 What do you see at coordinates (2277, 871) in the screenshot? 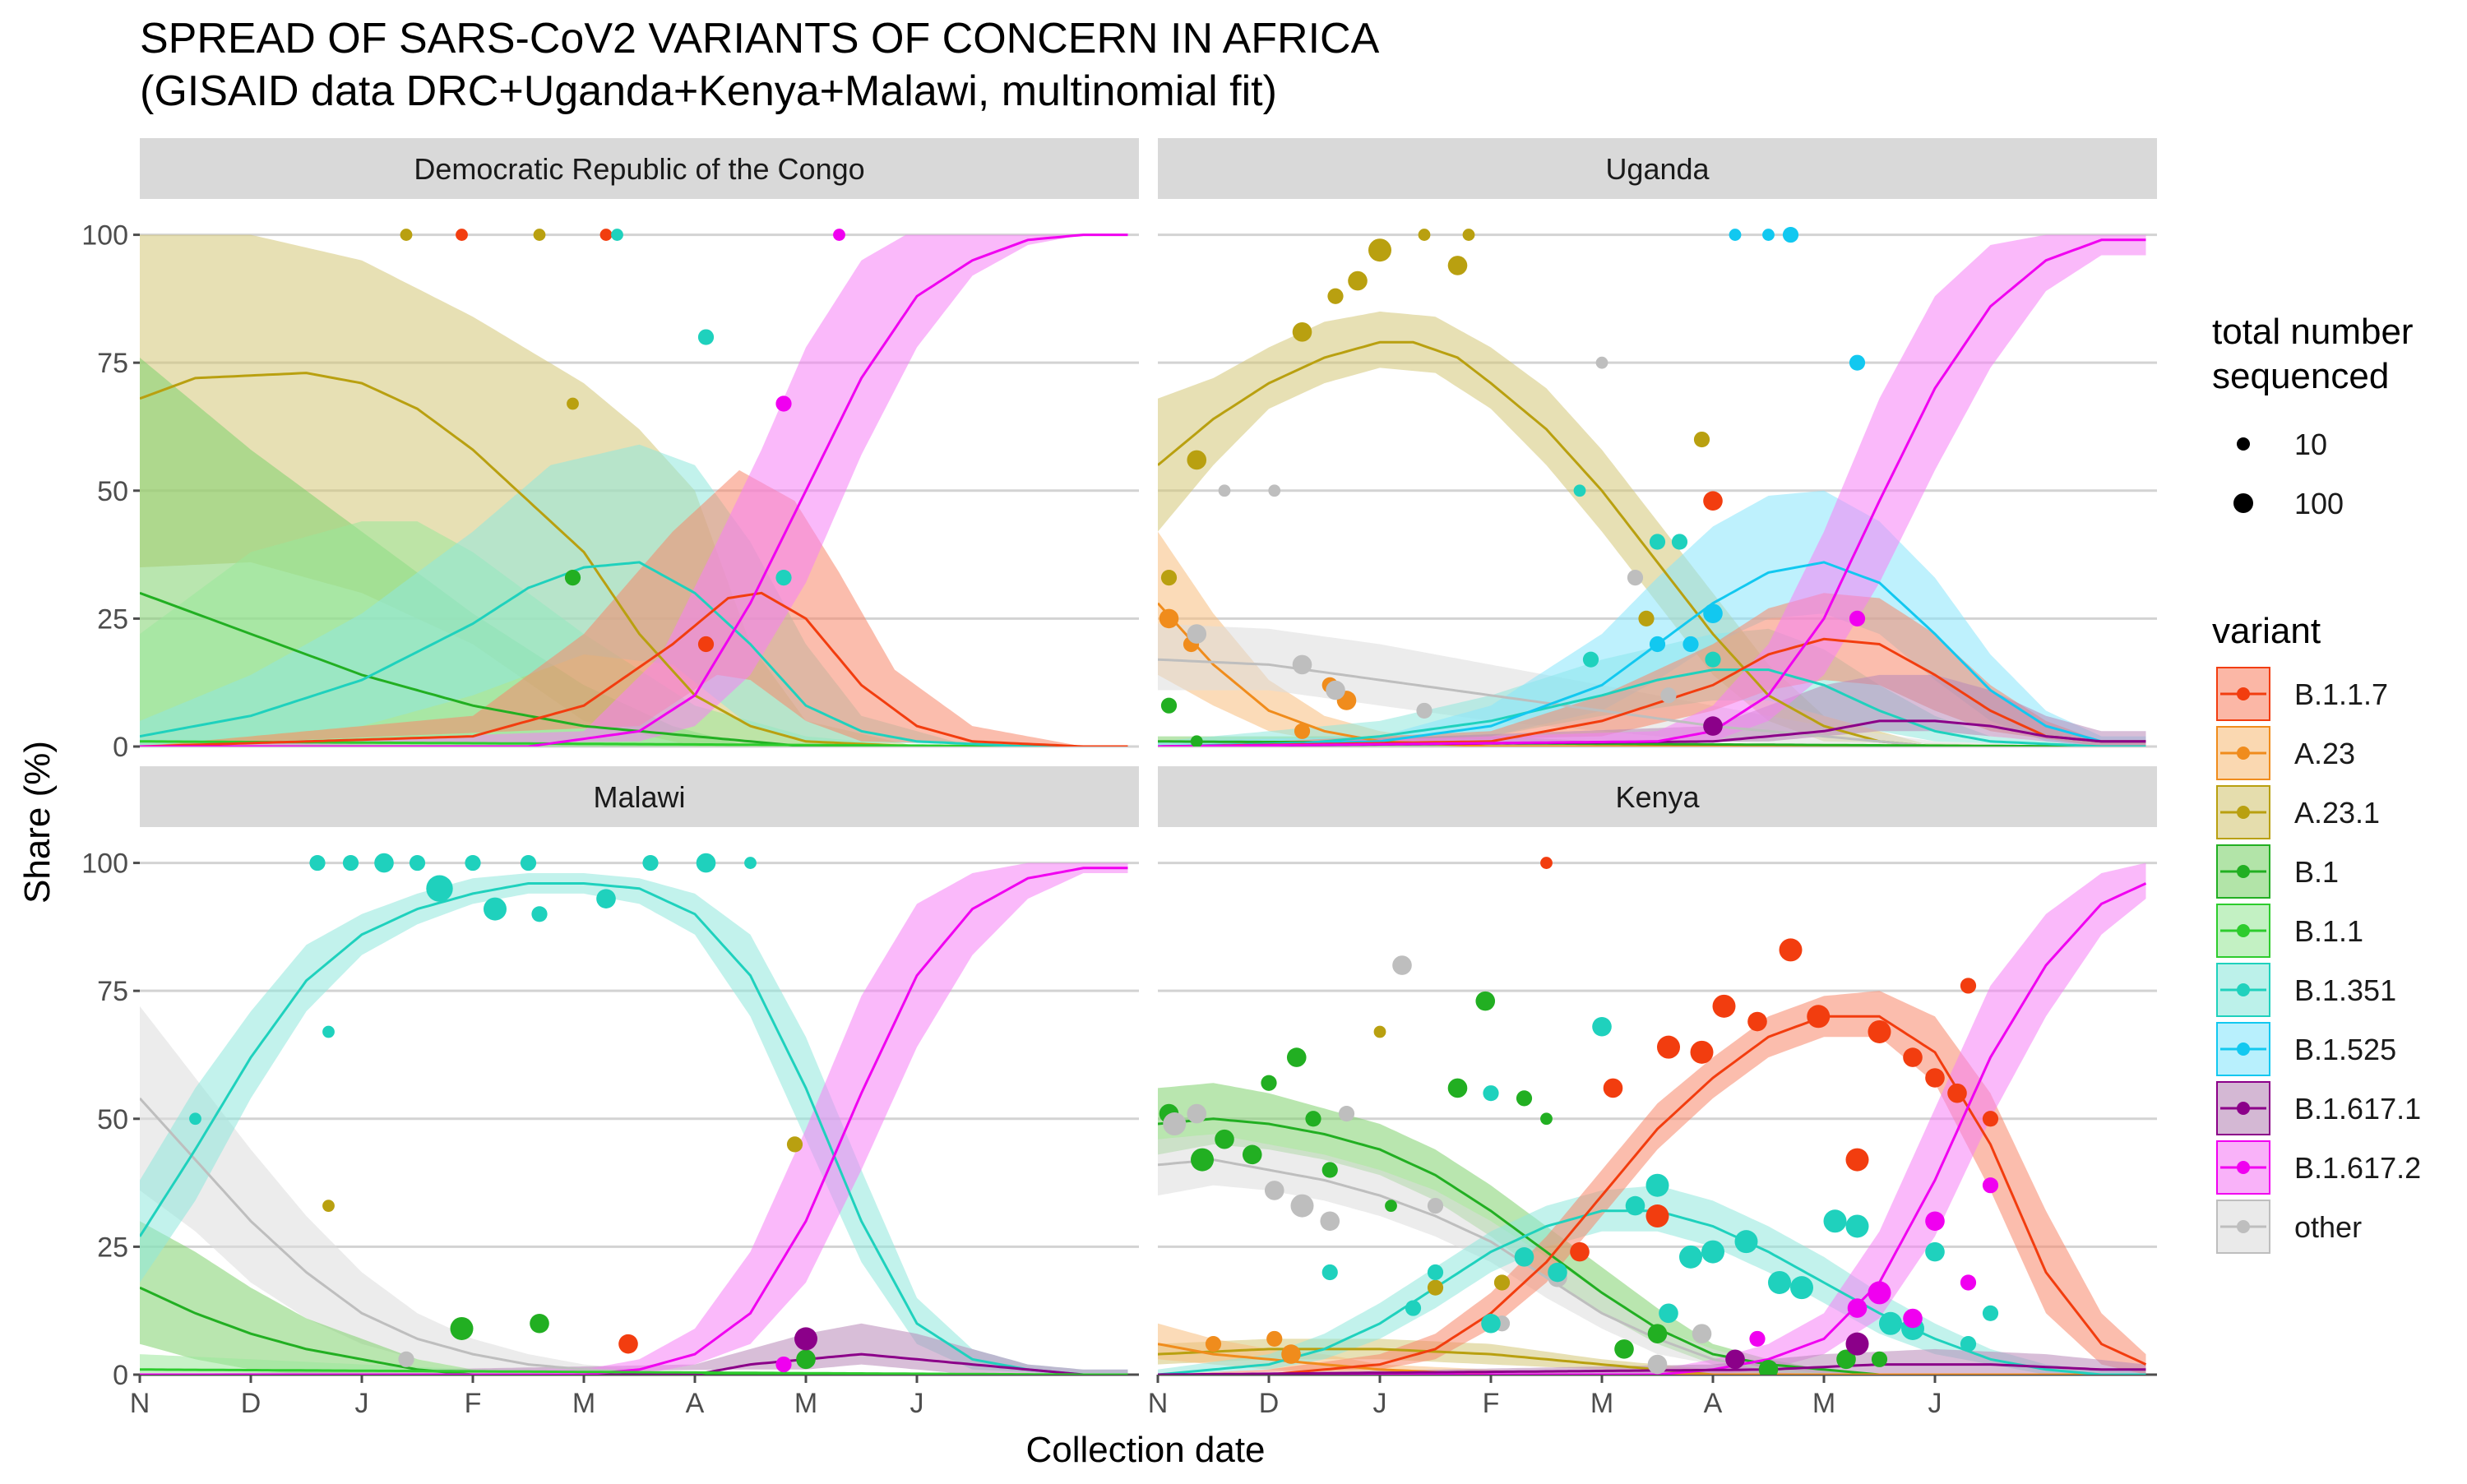
I see `legend-item-b-1: B.1` at bounding box center [2277, 871].